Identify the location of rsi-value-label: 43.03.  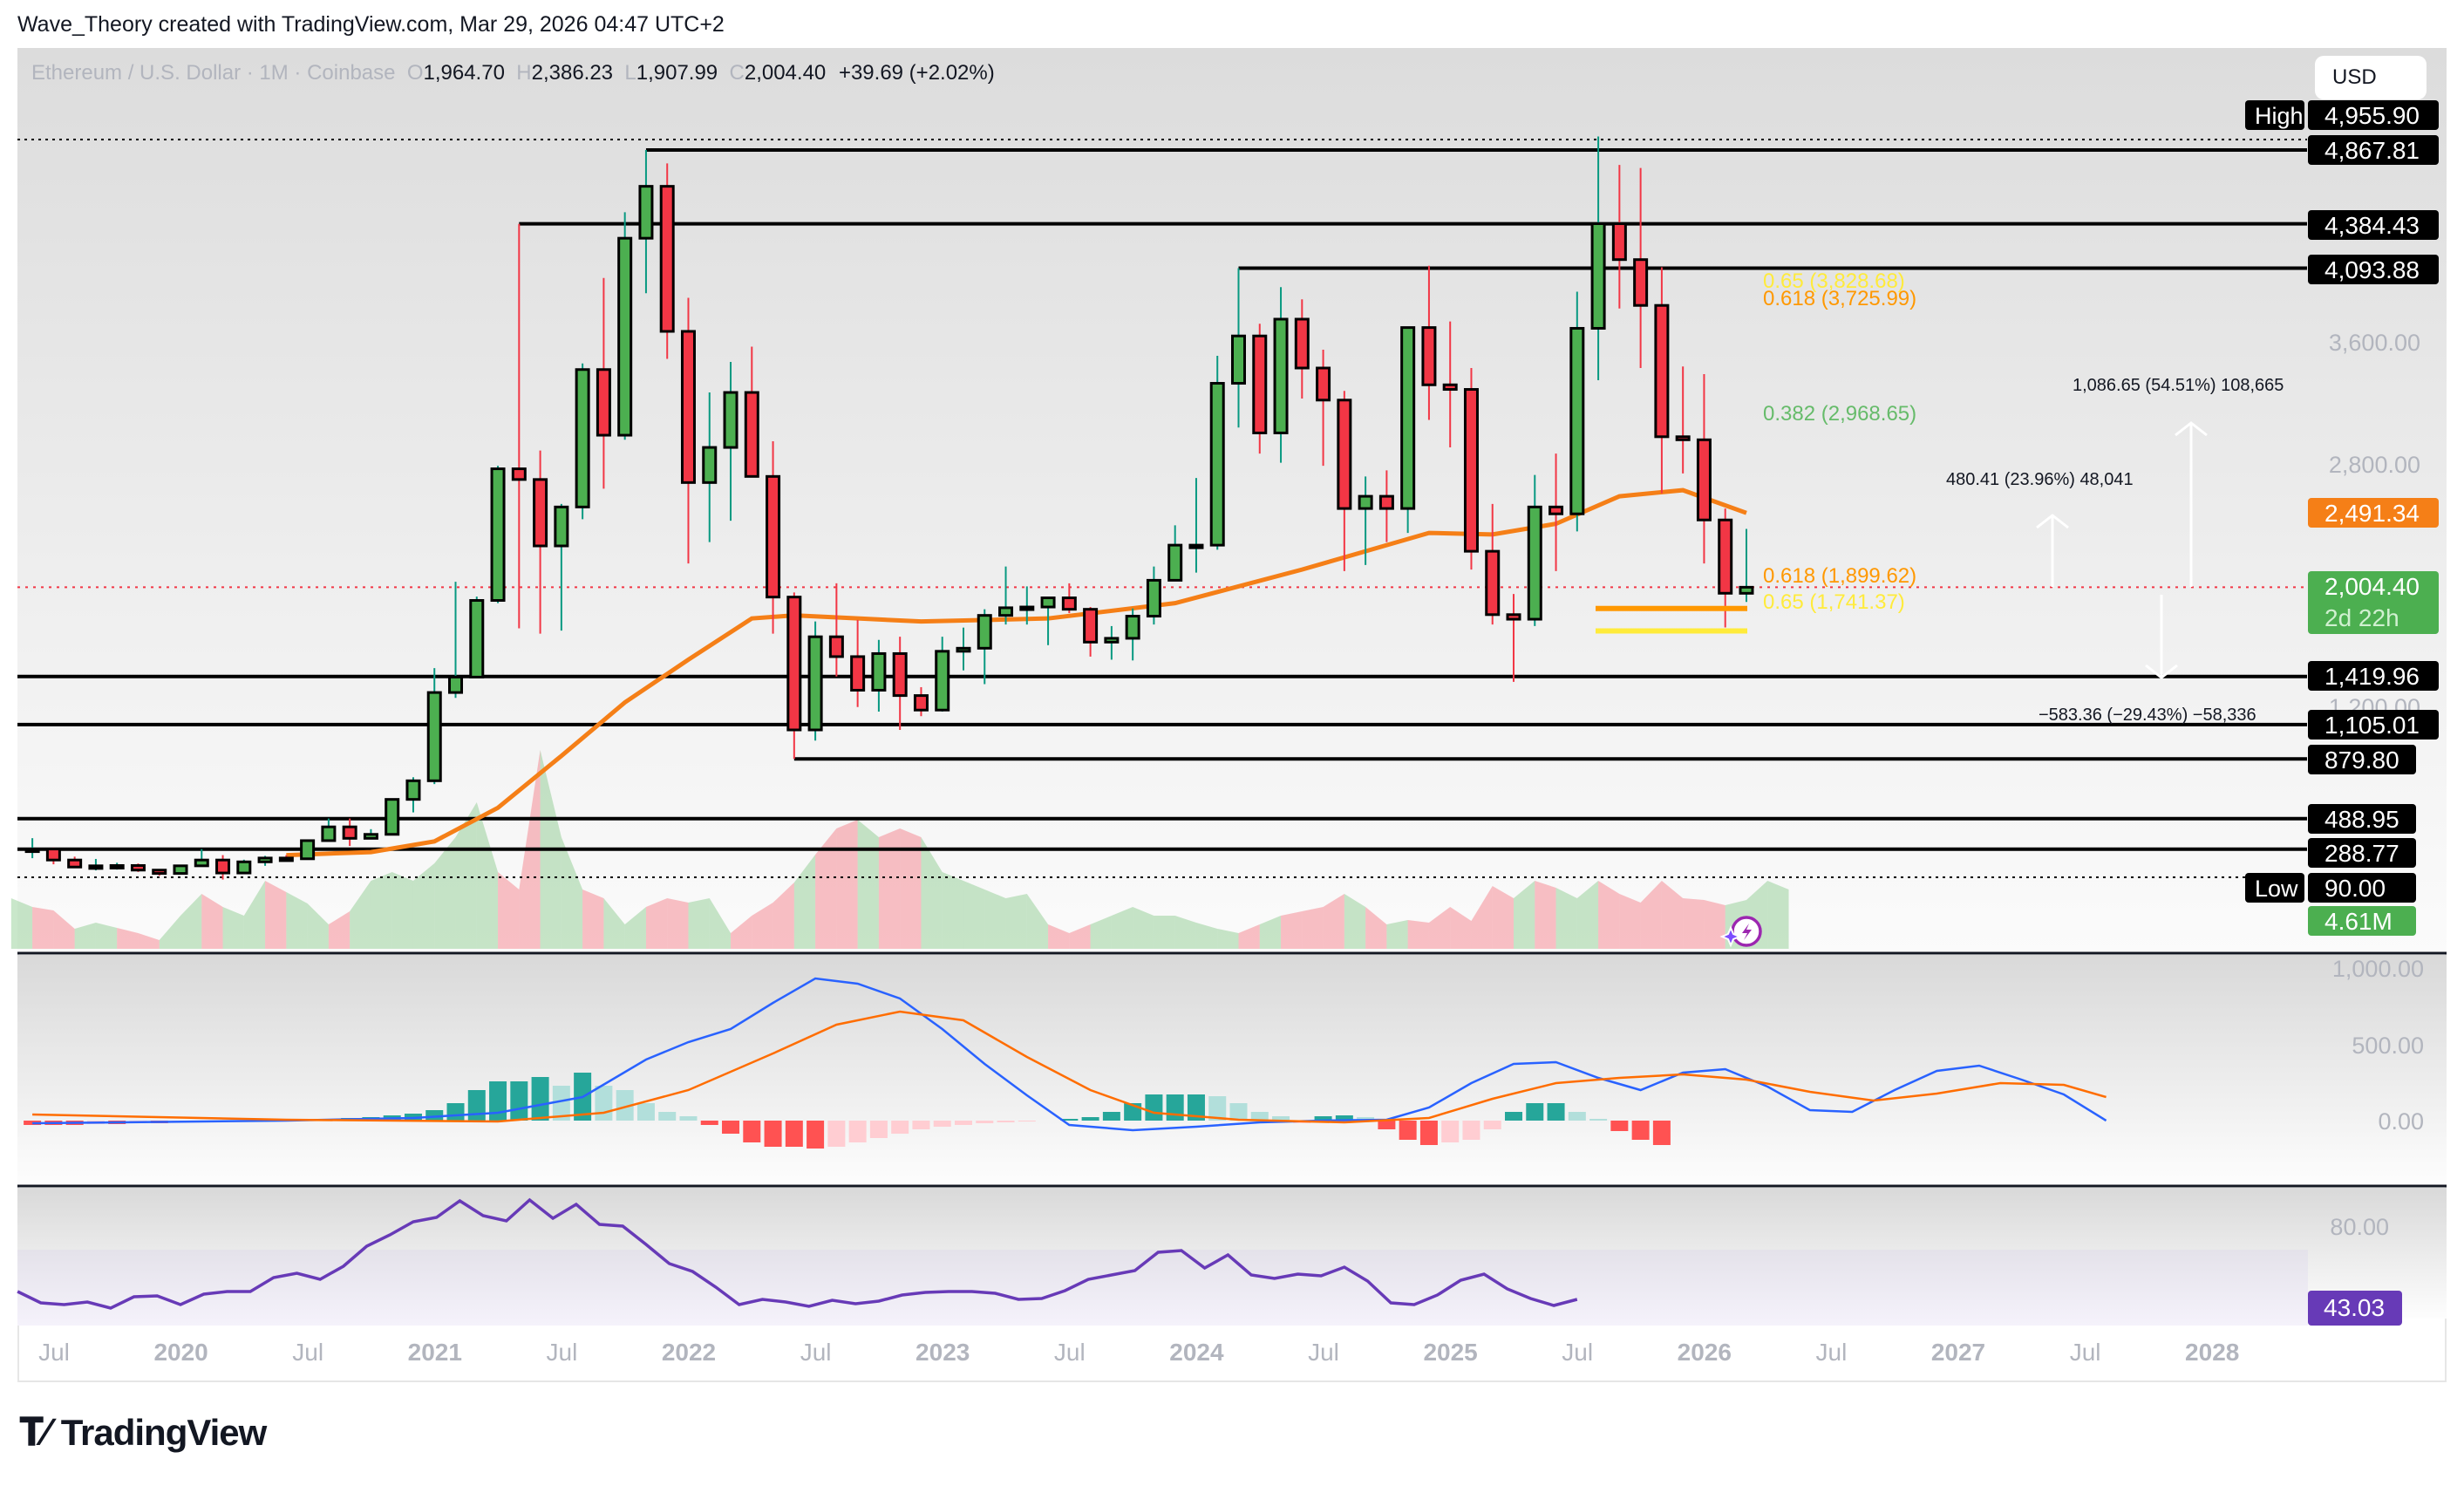
(2355, 1308).